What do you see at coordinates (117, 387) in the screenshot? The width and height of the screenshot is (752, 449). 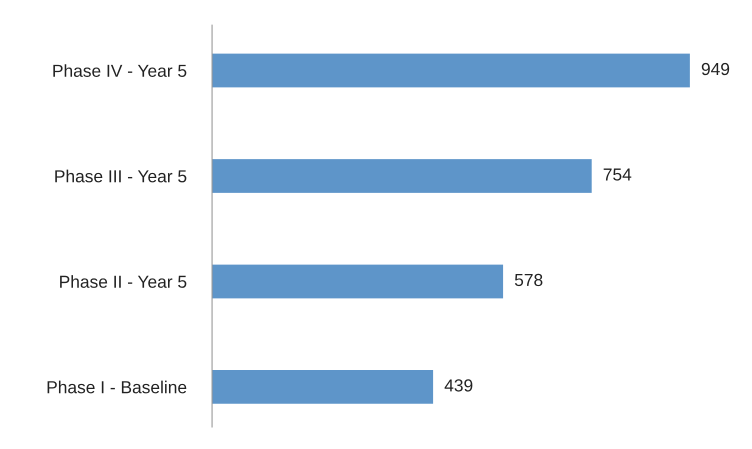 I see `y-tick-label: Phase I - Baseline` at bounding box center [117, 387].